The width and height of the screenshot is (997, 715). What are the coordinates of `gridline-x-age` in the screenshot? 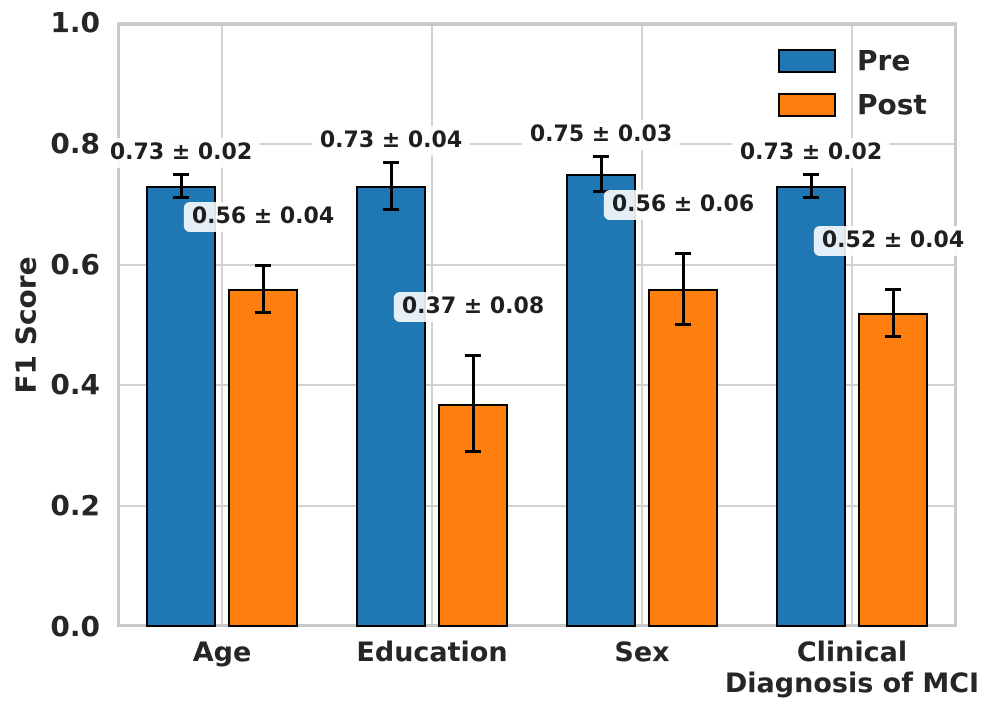 It's located at (222, 325).